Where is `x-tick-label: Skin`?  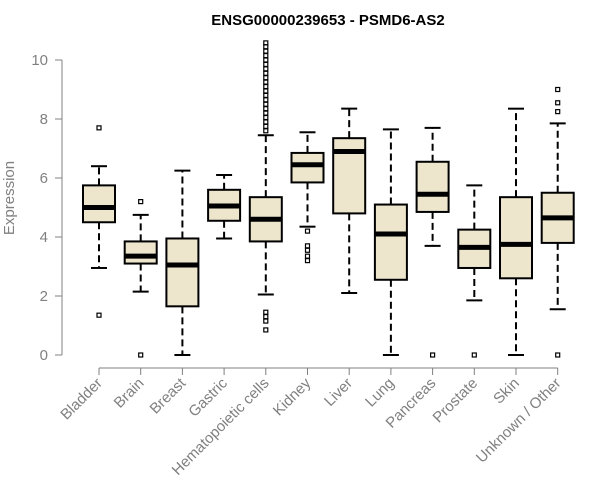
x-tick-label: Skin is located at coordinates (506, 391).